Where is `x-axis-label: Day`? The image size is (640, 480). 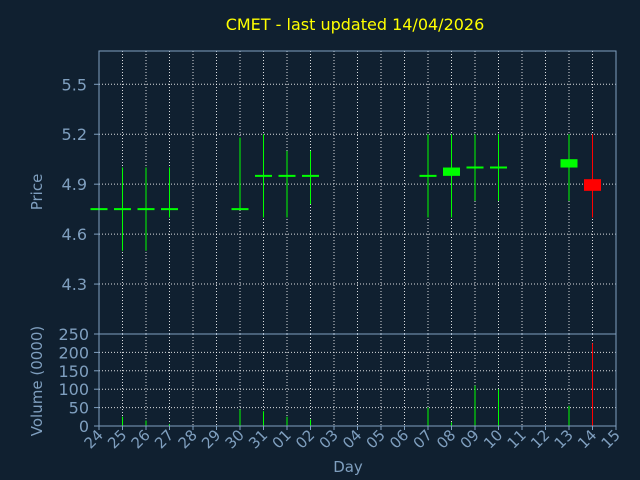
x-axis-label: Day is located at coordinates (348, 467).